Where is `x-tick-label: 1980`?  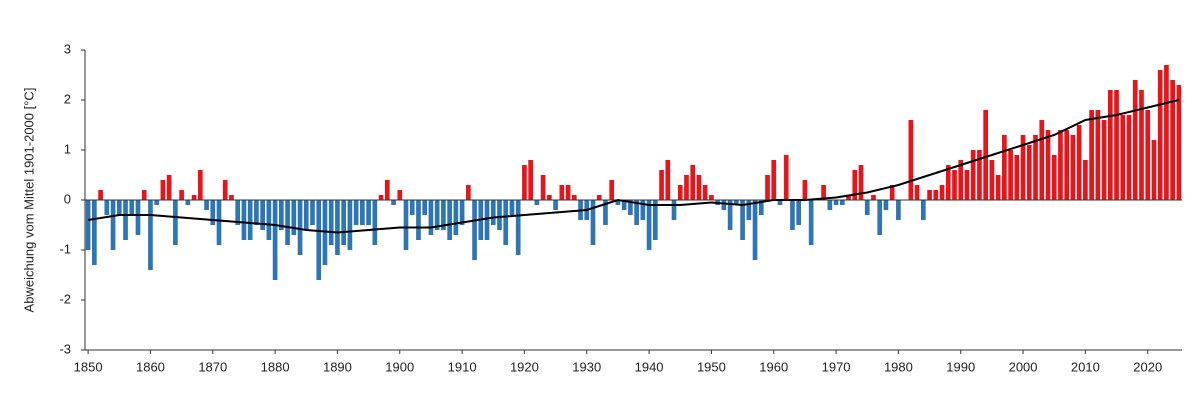 x-tick-label: 1980 is located at coordinates (898, 366).